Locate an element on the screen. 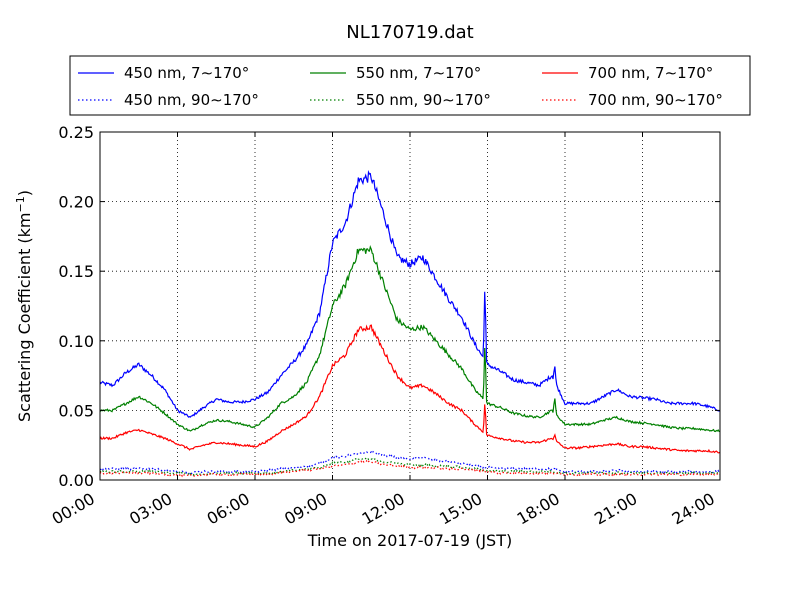 This screenshot has width=800, height=600. y-axis-label-sup: −1 is located at coordinates (20, 204).